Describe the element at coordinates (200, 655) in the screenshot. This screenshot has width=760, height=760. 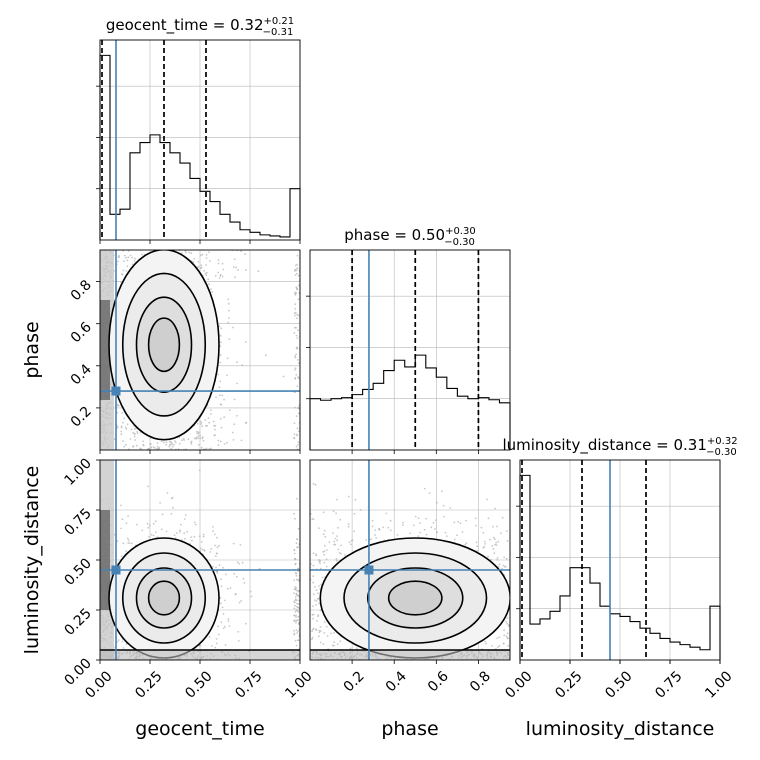
I see `density-floor` at that location.